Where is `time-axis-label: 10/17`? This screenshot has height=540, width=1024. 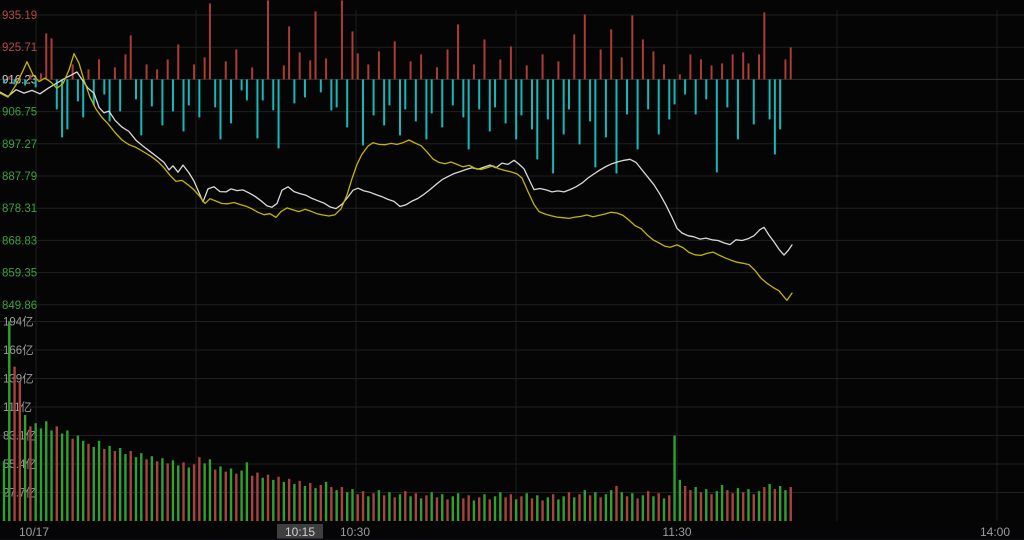 time-axis-label: 10/17 is located at coordinates (34, 532).